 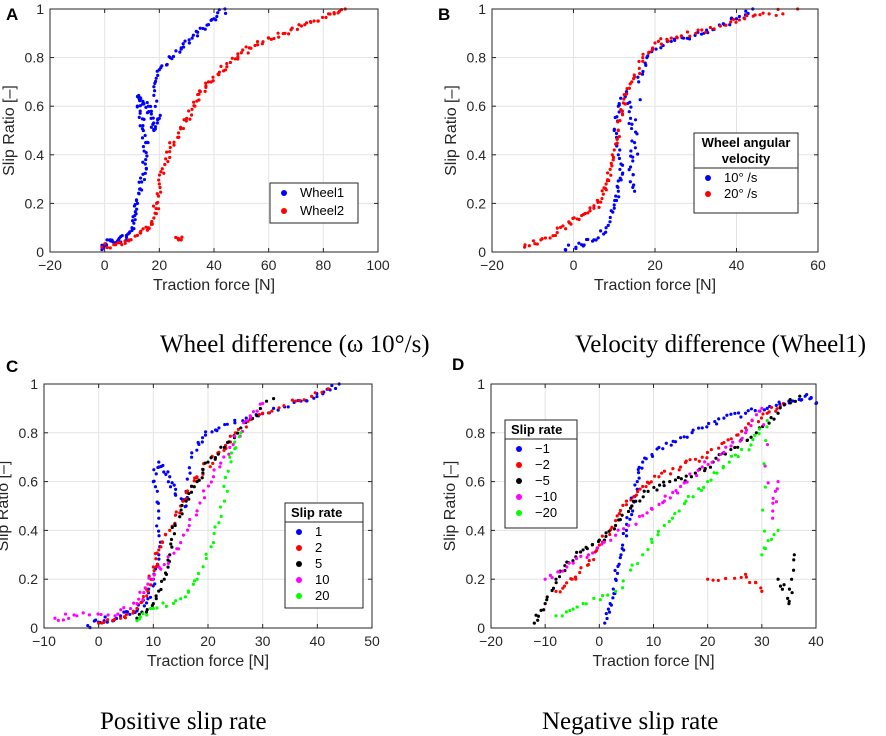 What do you see at coordinates (458, 364) in the screenshot?
I see `panel-letter-d: D` at bounding box center [458, 364].